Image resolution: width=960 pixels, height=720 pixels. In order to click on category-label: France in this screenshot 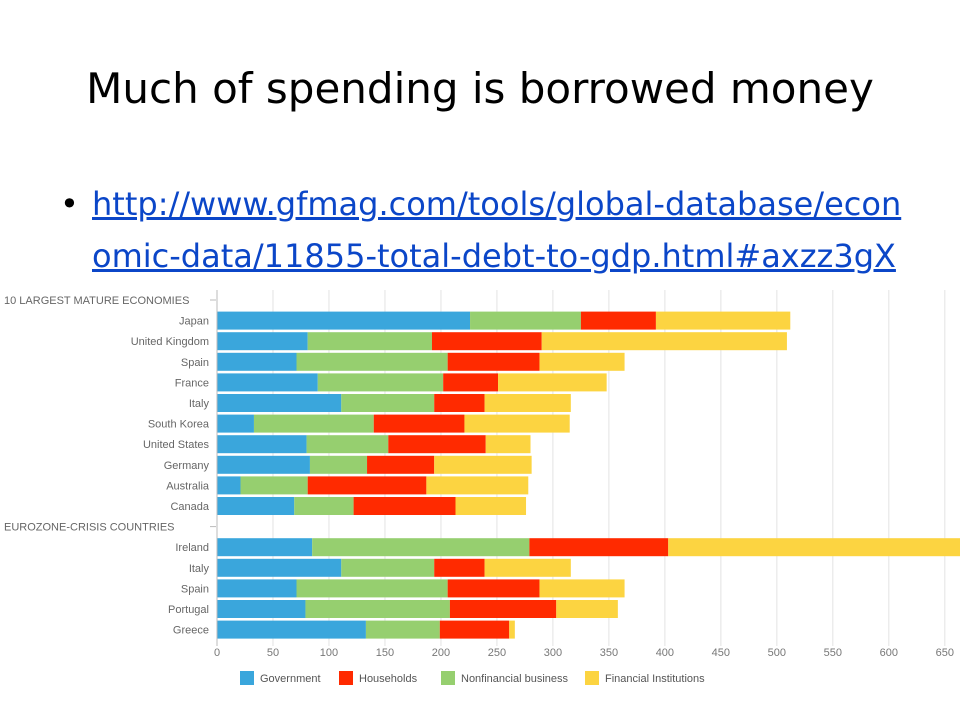, I will do `click(192, 383)`.